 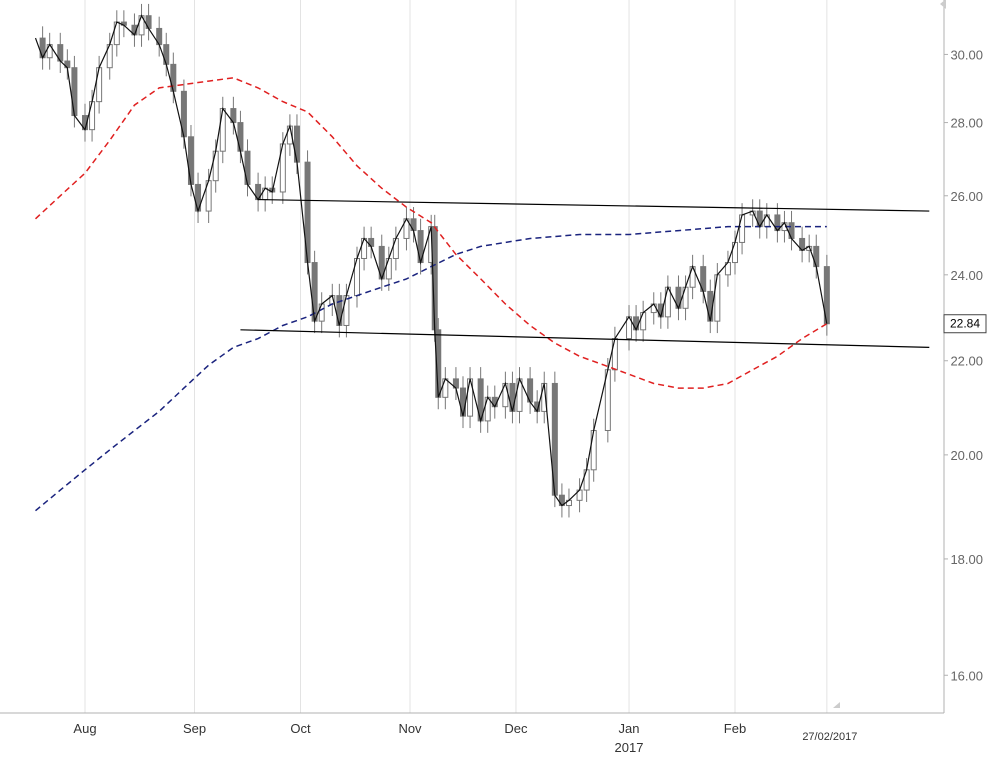 I want to click on x-tick-label-feb: Feb, so click(x=735, y=728).